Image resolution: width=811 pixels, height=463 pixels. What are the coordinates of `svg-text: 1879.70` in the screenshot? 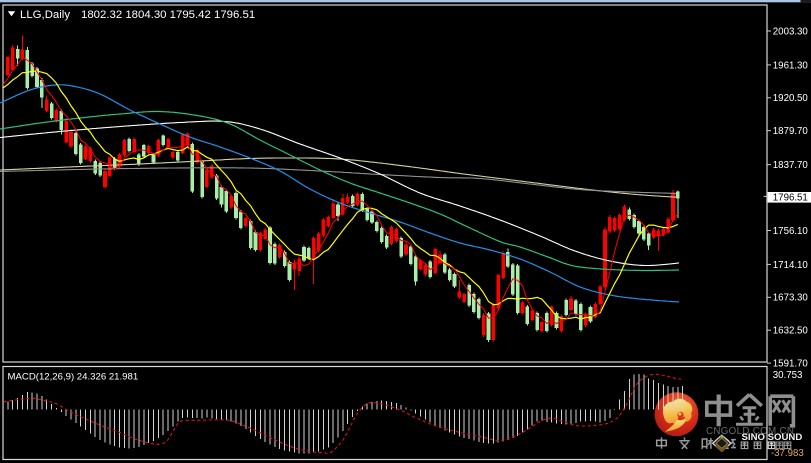 It's located at (791, 131).